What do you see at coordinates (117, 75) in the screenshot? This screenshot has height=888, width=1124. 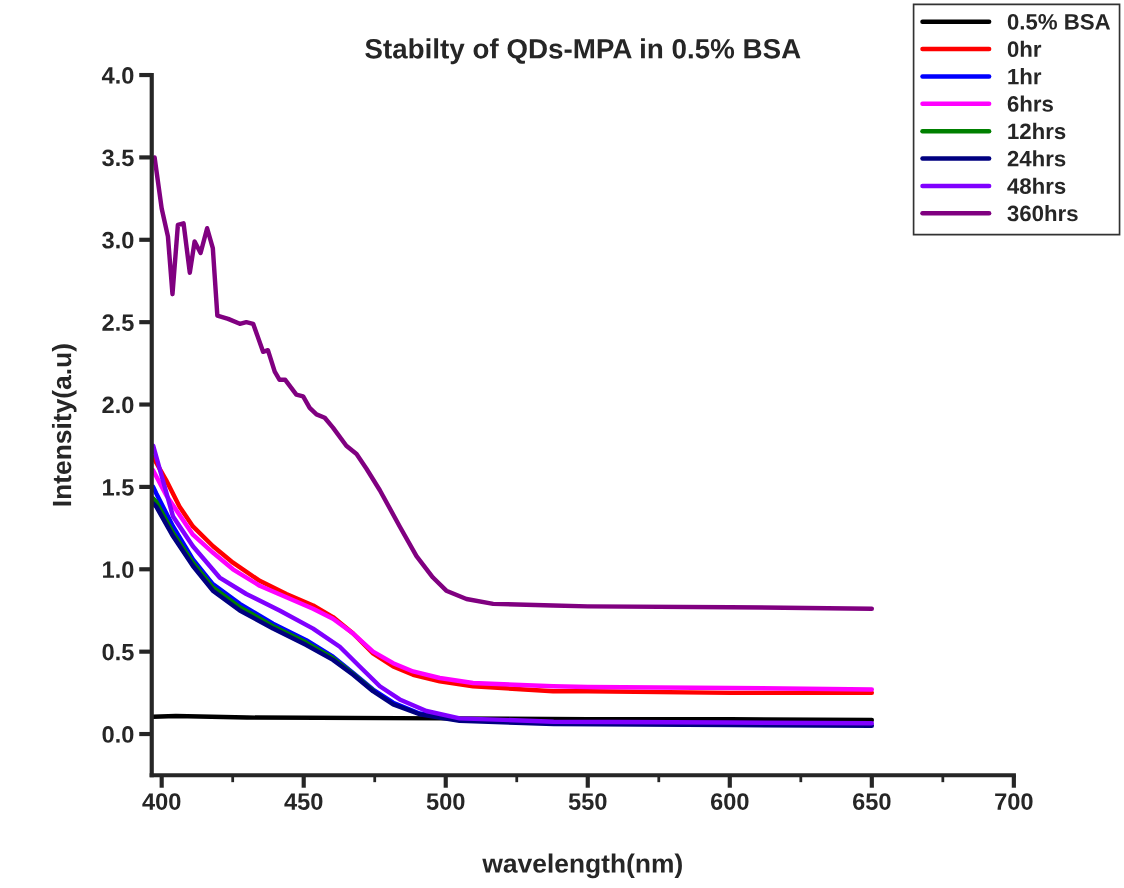 I see `y-tick-label: 4.0` at bounding box center [117, 75].